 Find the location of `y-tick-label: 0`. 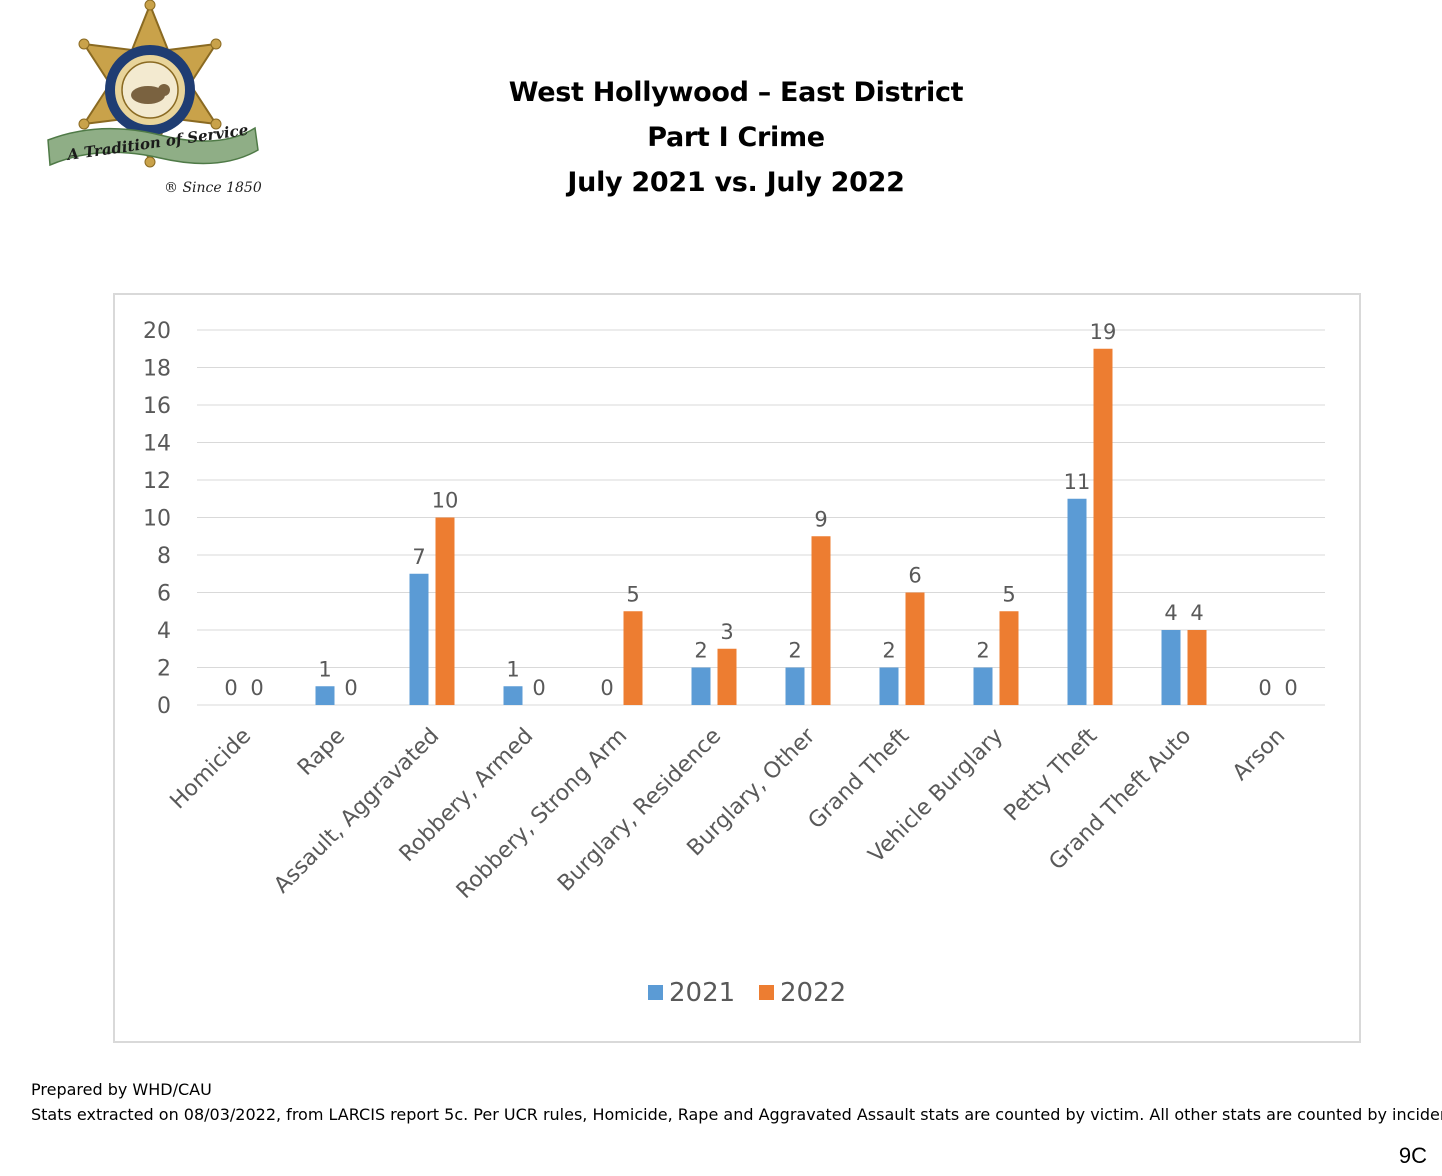

y-tick-label: 0 is located at coordinates (164, 706).